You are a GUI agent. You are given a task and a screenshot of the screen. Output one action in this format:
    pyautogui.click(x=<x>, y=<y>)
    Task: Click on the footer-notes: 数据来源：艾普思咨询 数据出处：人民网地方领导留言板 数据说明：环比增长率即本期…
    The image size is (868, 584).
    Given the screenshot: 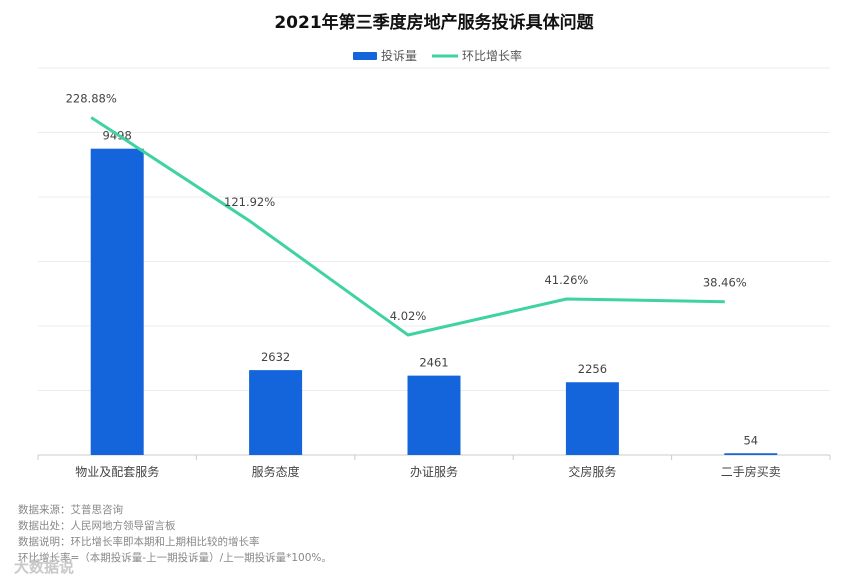 What is the action you would take?
    pyautogui.click(x=175, y=534)
    